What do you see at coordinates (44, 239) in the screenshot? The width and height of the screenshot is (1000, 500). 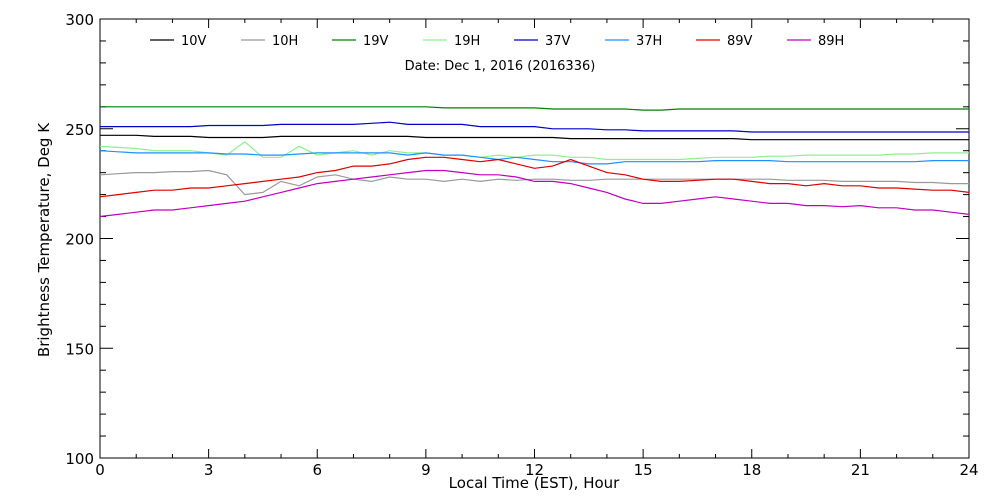 I see `y-axis-label: Brightness Temperature, Deg K` at bounding box center [44, 239].